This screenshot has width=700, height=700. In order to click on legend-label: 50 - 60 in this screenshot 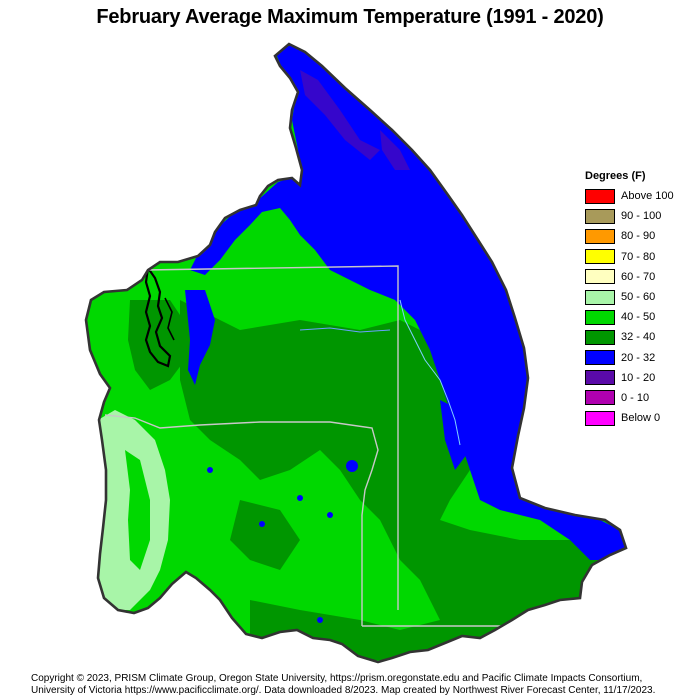, I will do `click(638, 297)`.